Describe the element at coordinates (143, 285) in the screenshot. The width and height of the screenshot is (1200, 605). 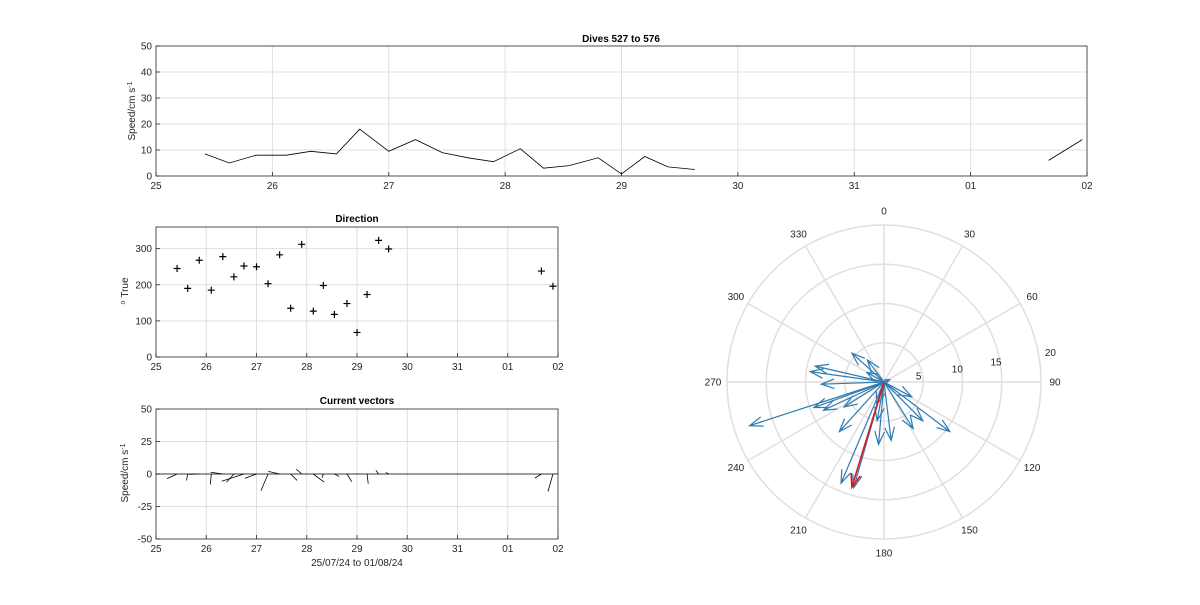
I see `y-tick-label: 200` at that location.